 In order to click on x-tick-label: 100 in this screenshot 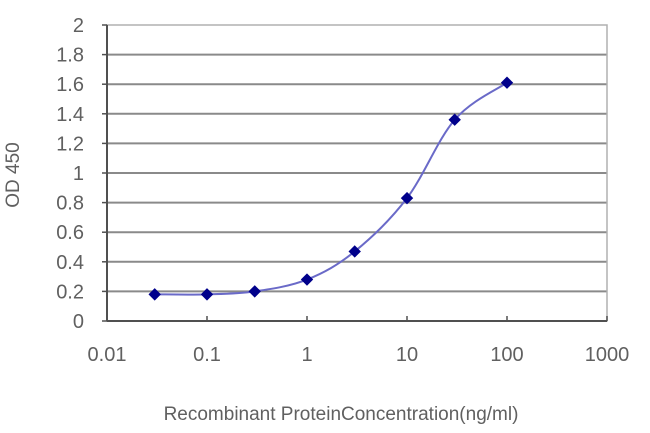, I will do `click(506, 355)`.